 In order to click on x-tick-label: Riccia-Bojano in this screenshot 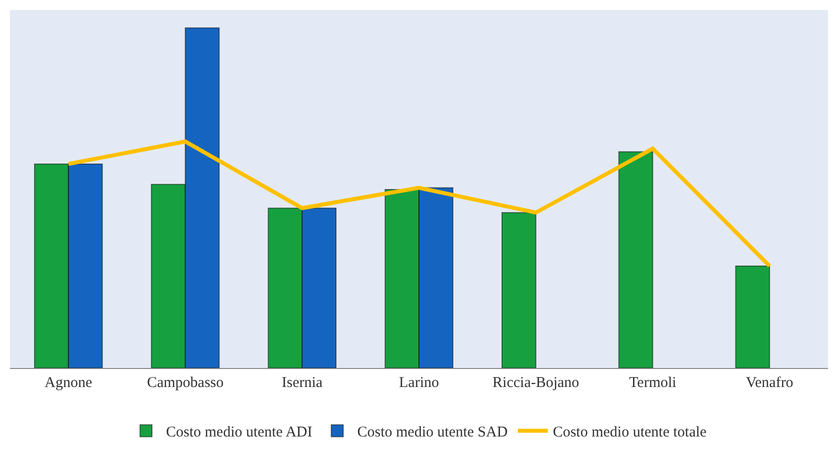, I will do `click(536, 383)`.